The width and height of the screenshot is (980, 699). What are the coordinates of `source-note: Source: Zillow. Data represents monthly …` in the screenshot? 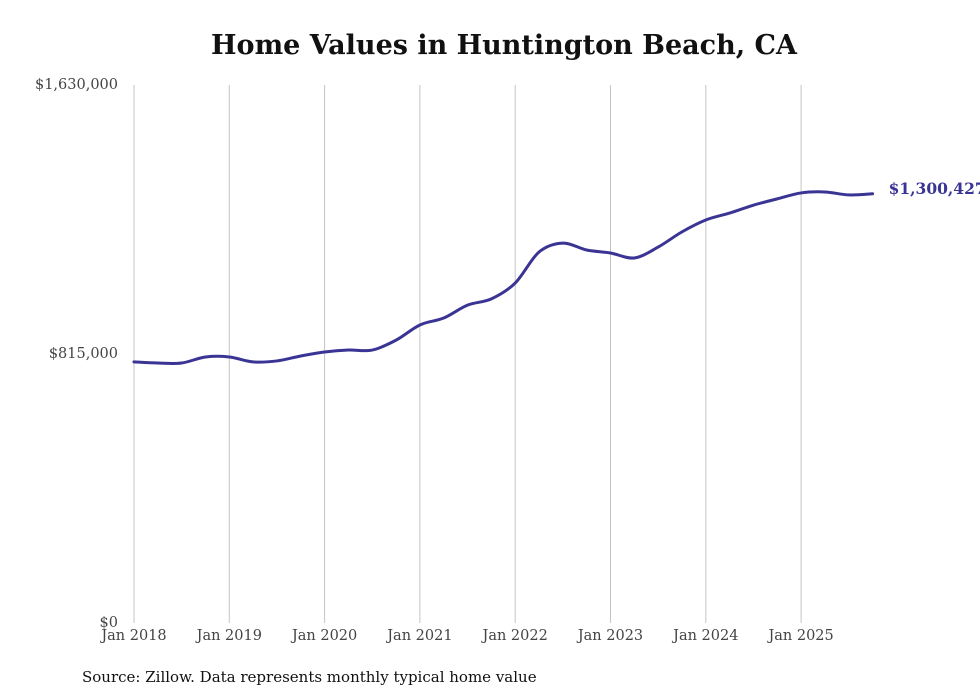 It's located at (309, 677).